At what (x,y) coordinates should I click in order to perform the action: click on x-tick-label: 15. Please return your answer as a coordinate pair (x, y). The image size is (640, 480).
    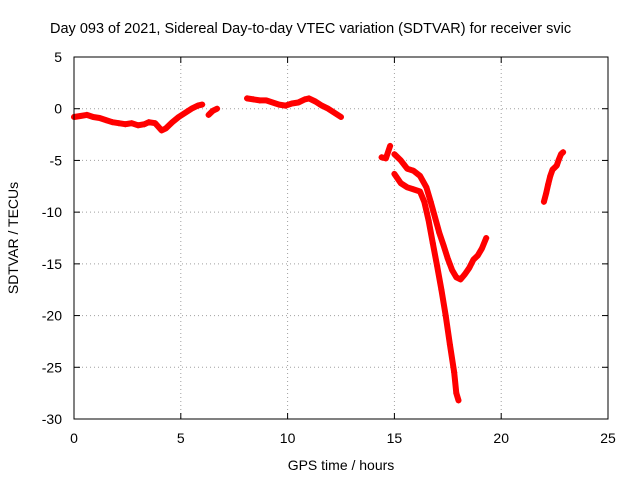
    Looking at the image, I should click on (395, 438).